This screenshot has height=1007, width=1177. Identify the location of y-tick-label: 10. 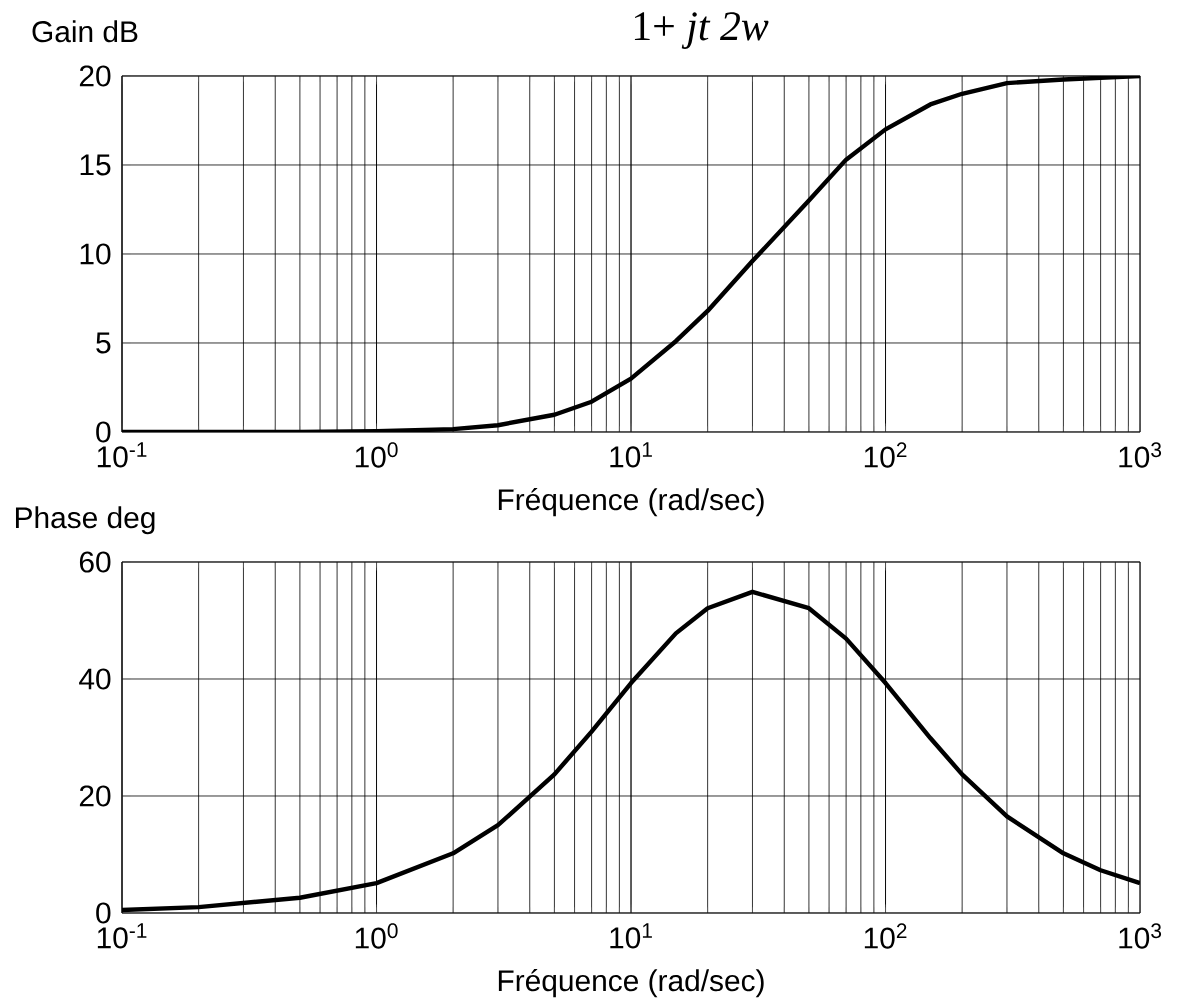
(95, 254).